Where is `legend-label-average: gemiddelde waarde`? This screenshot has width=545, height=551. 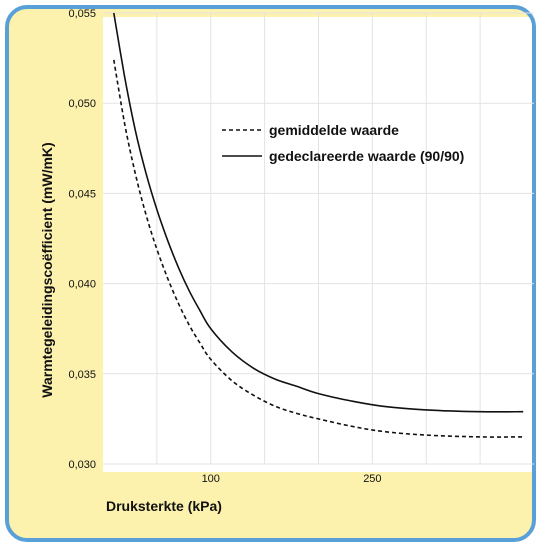 legend-label-average: gemiddelde waarde is located at coordinates (334, 130).